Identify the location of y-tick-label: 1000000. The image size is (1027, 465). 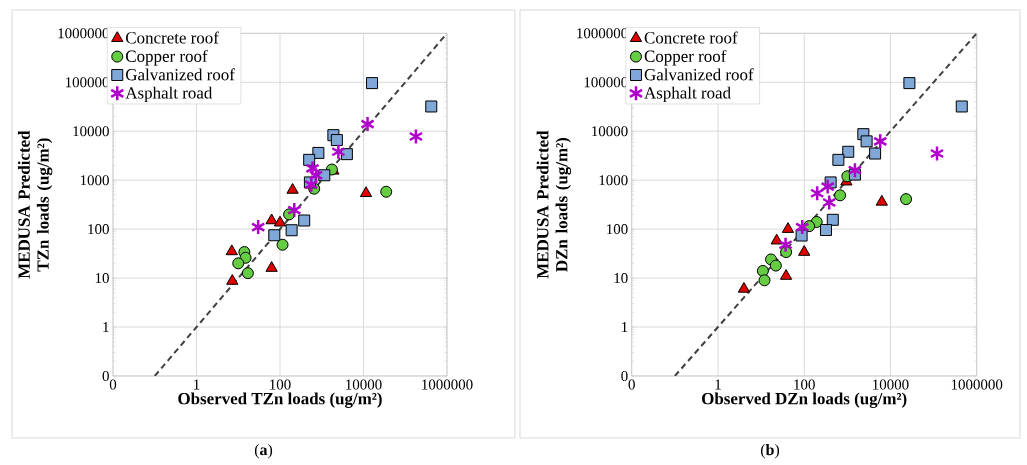
(83, 33).